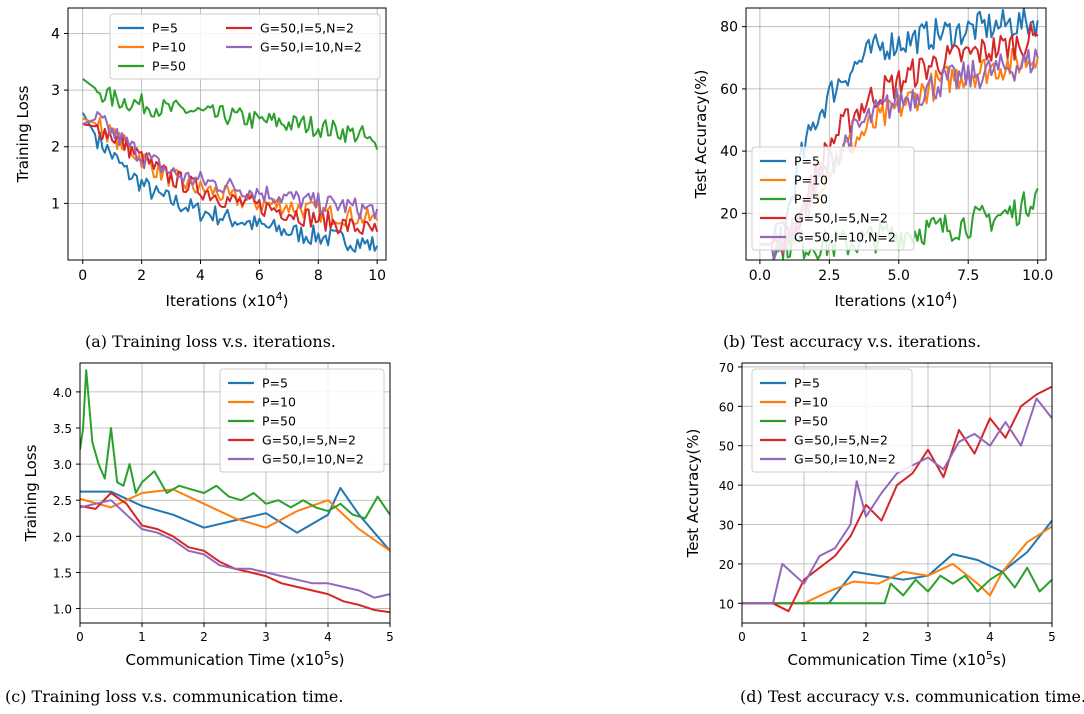  Describe the element at coordinates (62, 610) in the screenshot. I see `y-tick-label: 1.0` at that location.